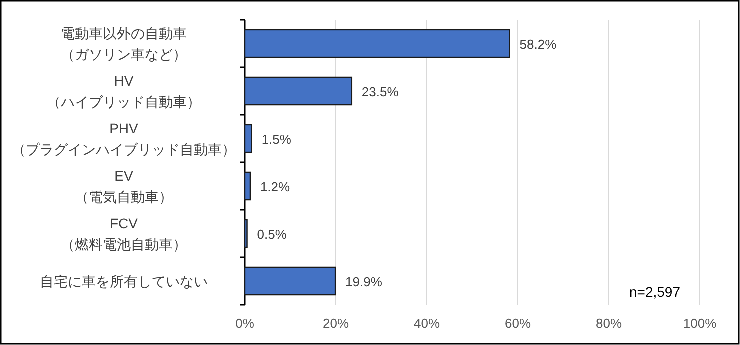 The height and width of the screenshot is (345, 740). Describe the element at coordinates (124, 91) in the screenshot. I see `y-tick-label: HV（ハイブリッド自動車）` at that location.